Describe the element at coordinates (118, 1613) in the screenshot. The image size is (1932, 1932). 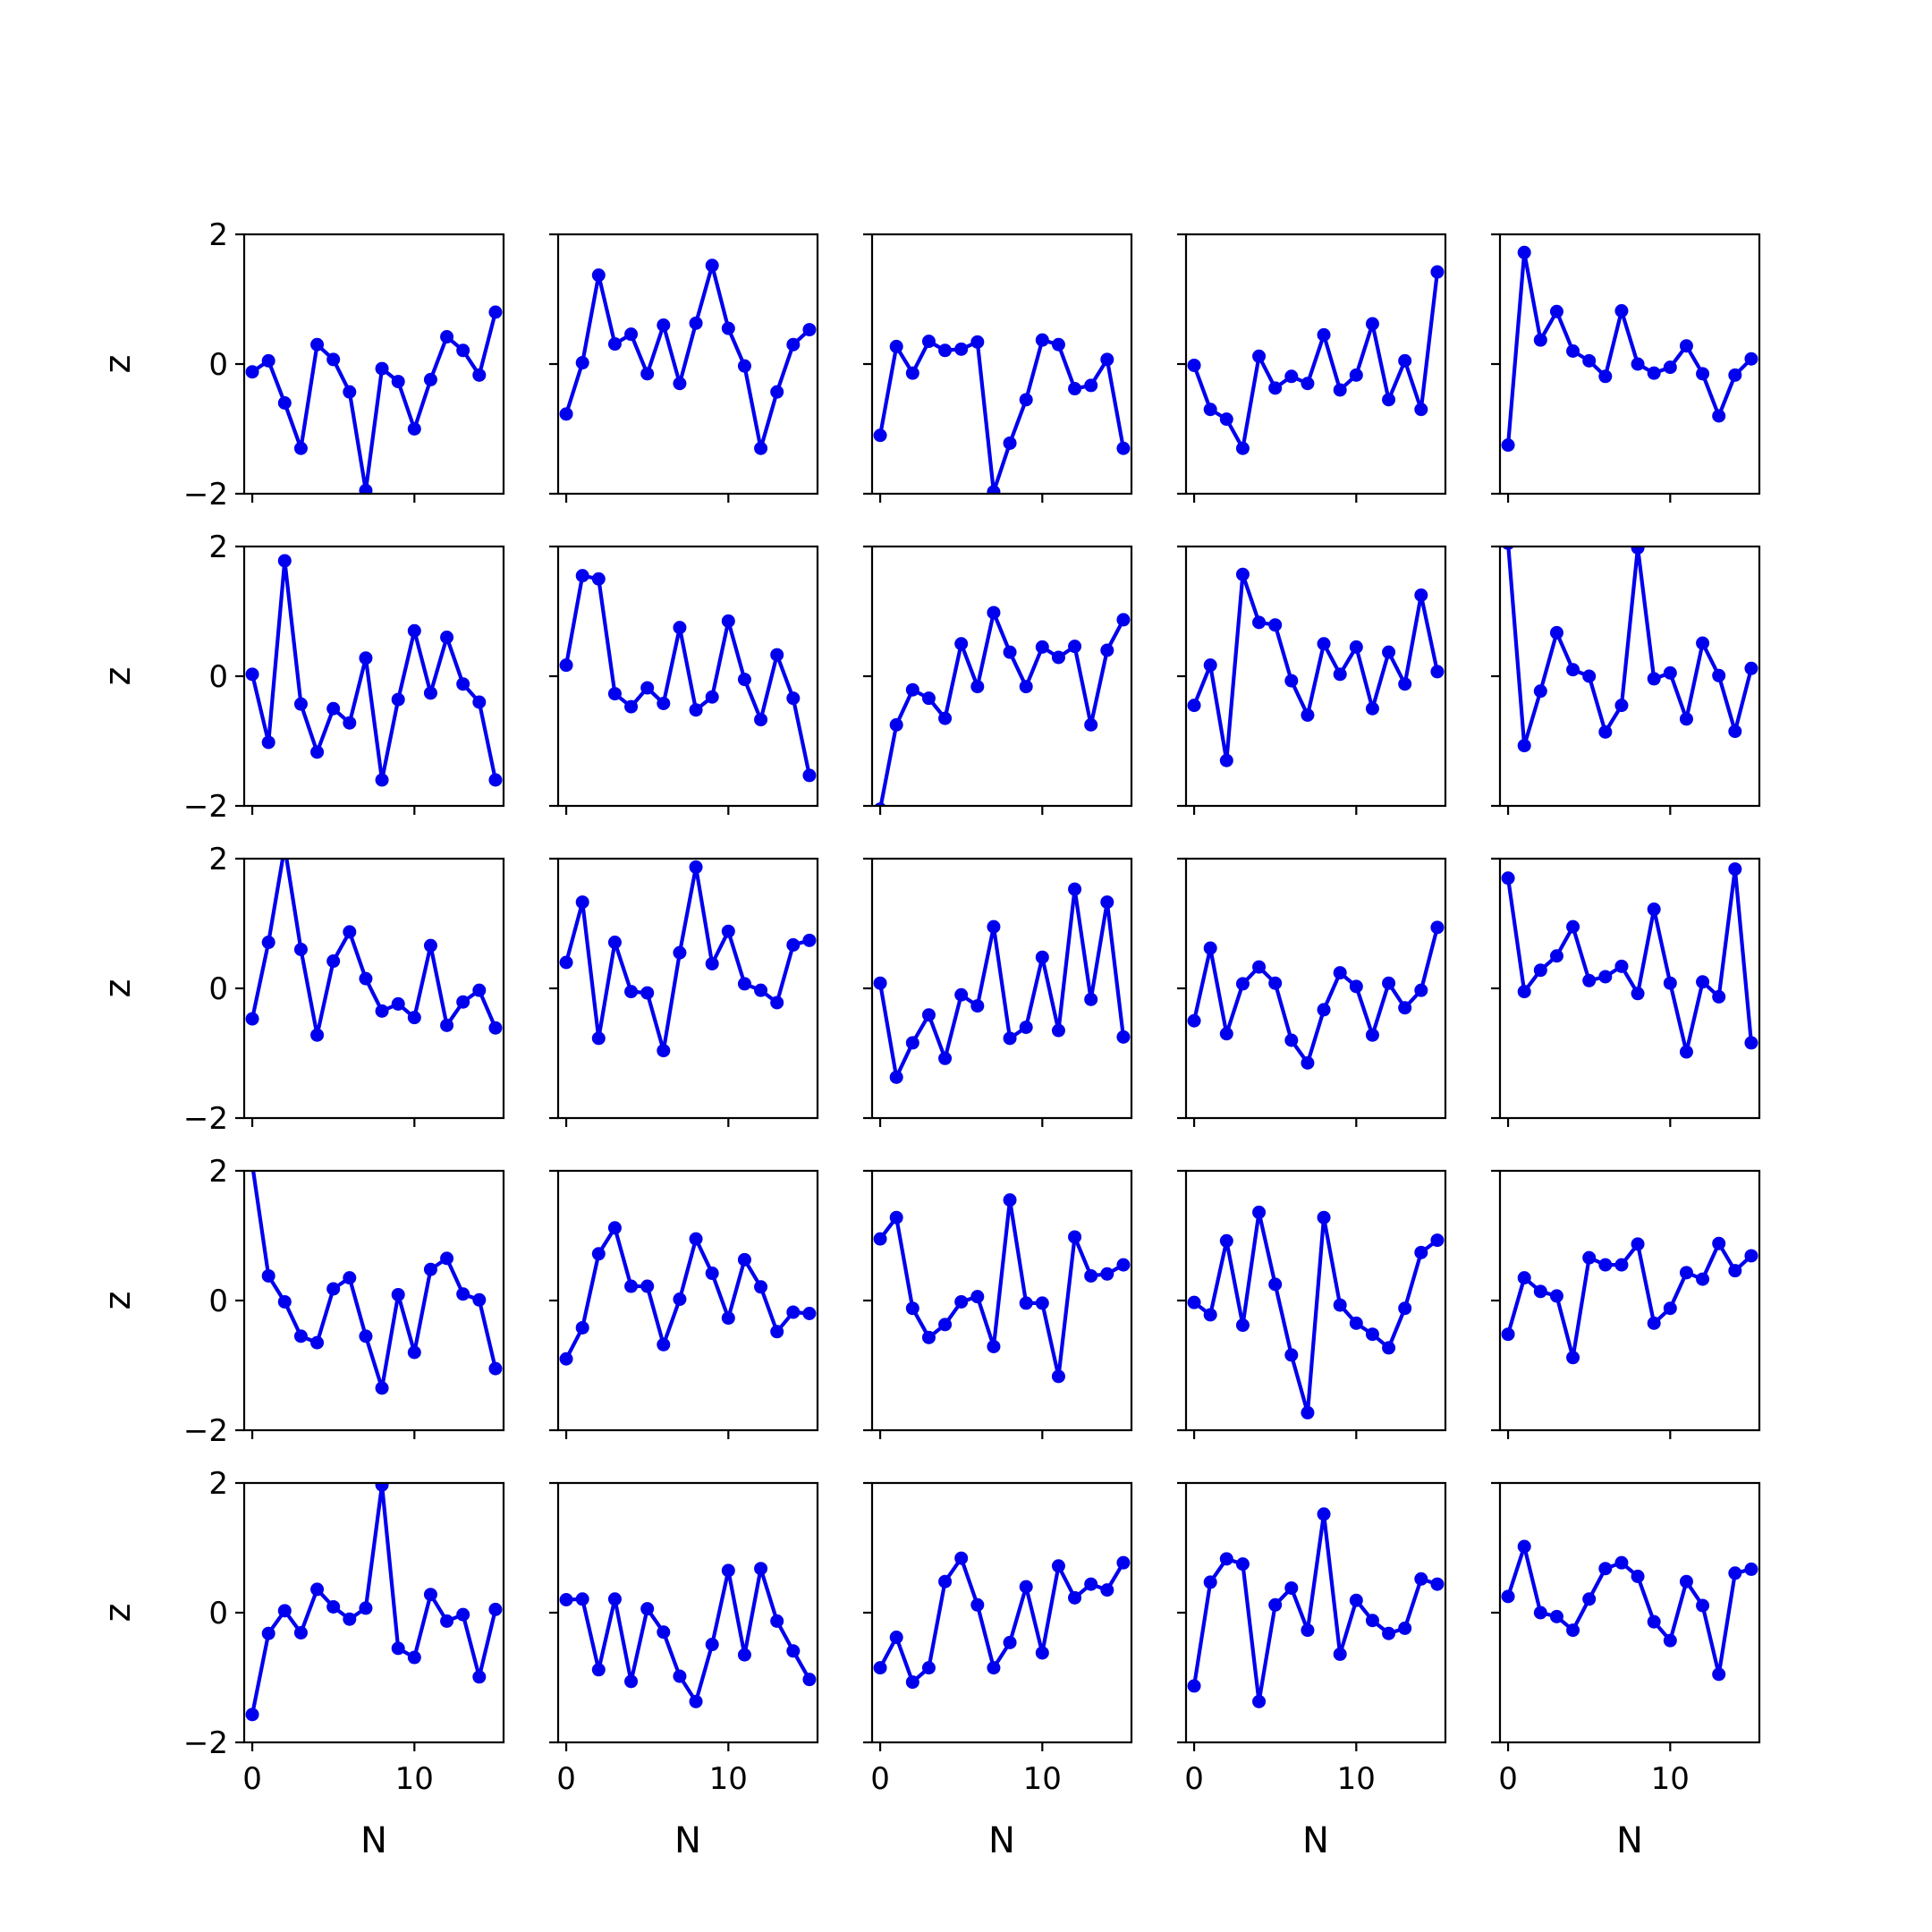
I see `y-axis-label: z` at that location.